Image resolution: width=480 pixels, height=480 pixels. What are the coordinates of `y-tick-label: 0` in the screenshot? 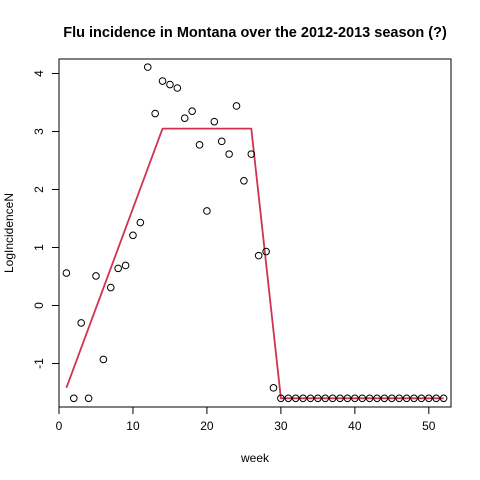 It's located at (39, 305).